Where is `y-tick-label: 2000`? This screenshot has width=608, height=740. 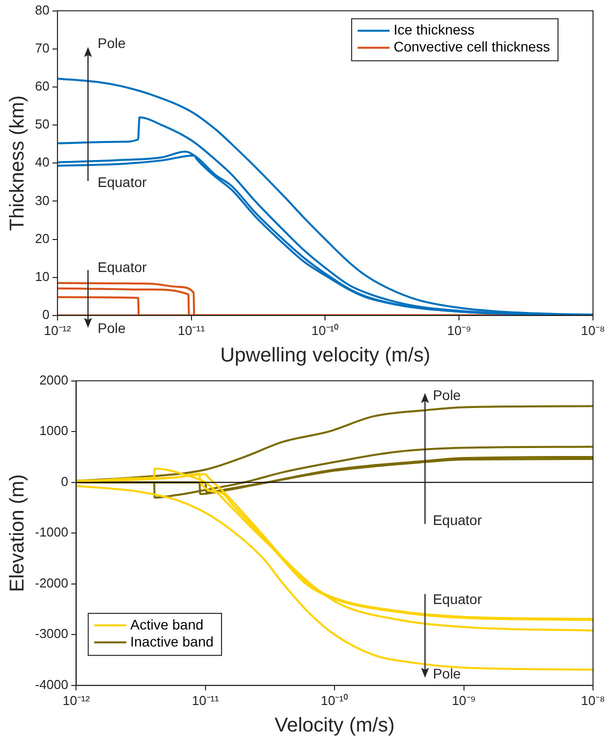
y-tick-label: 2000 is located at coordinates (53, 380).